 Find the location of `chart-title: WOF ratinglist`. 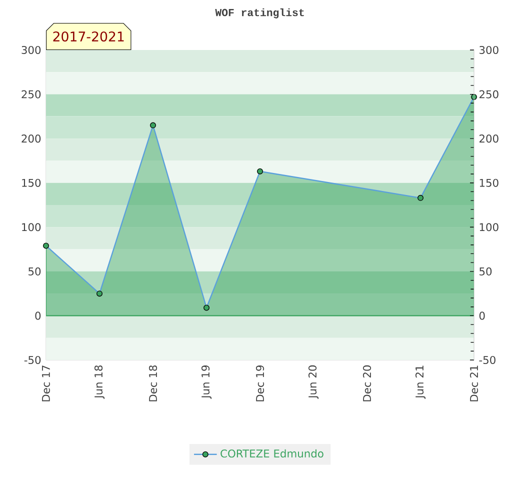

chart-title: WOF ratinglist is located at coordinates (259, 13).